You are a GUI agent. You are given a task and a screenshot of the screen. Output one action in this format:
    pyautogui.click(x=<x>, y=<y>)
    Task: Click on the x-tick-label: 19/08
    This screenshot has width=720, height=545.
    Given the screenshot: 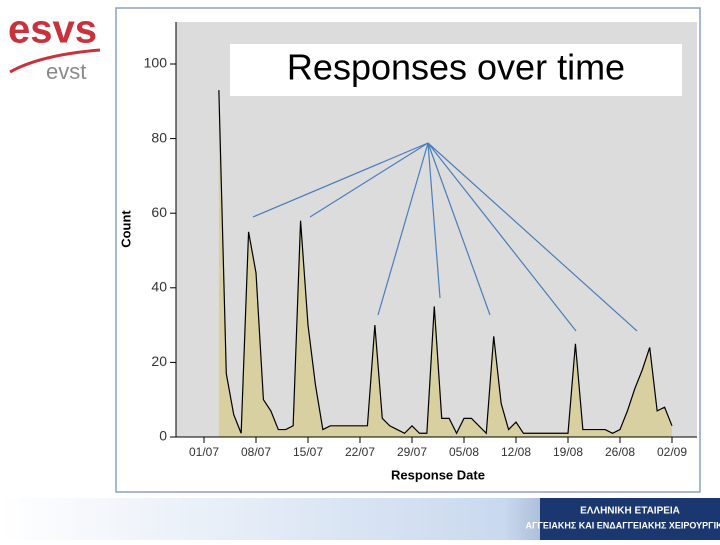 What is the action you would take?
    pyautogui.click(x=568, y=452)
    